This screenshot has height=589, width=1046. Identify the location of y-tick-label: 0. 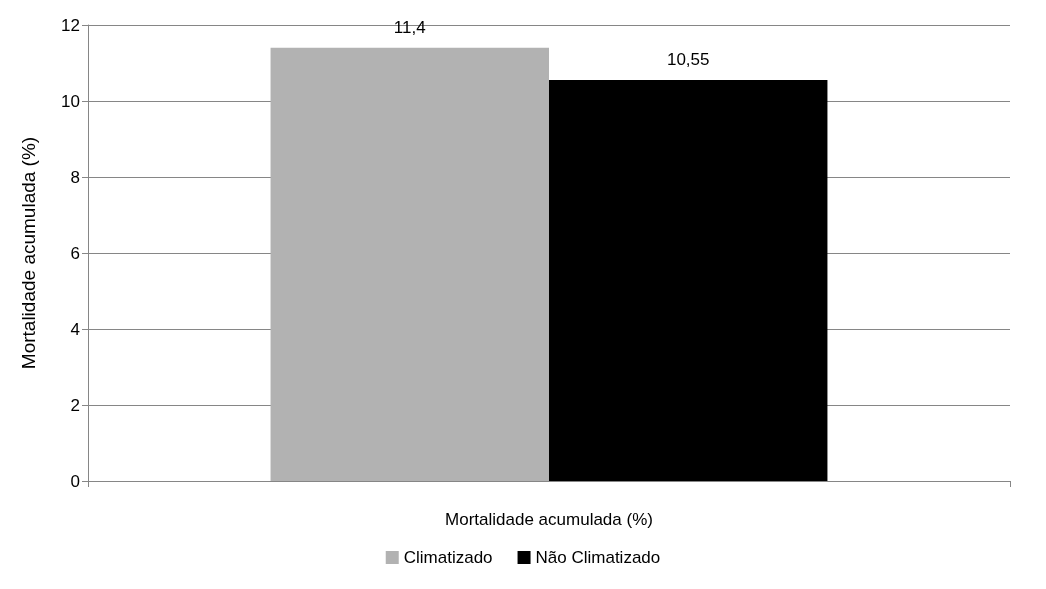
(75, 481).